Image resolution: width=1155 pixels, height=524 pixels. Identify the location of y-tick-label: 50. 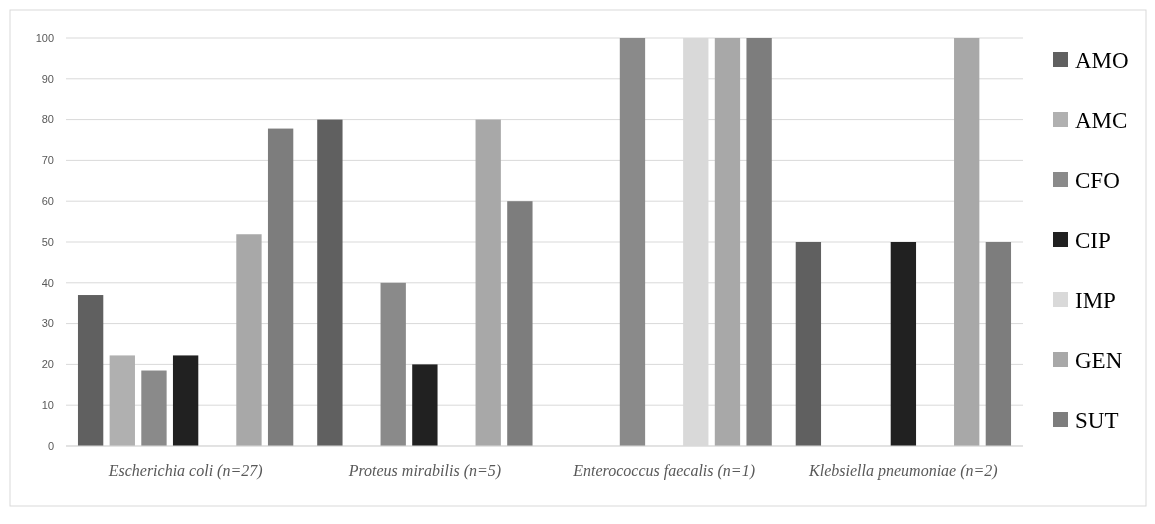
(47, 241).